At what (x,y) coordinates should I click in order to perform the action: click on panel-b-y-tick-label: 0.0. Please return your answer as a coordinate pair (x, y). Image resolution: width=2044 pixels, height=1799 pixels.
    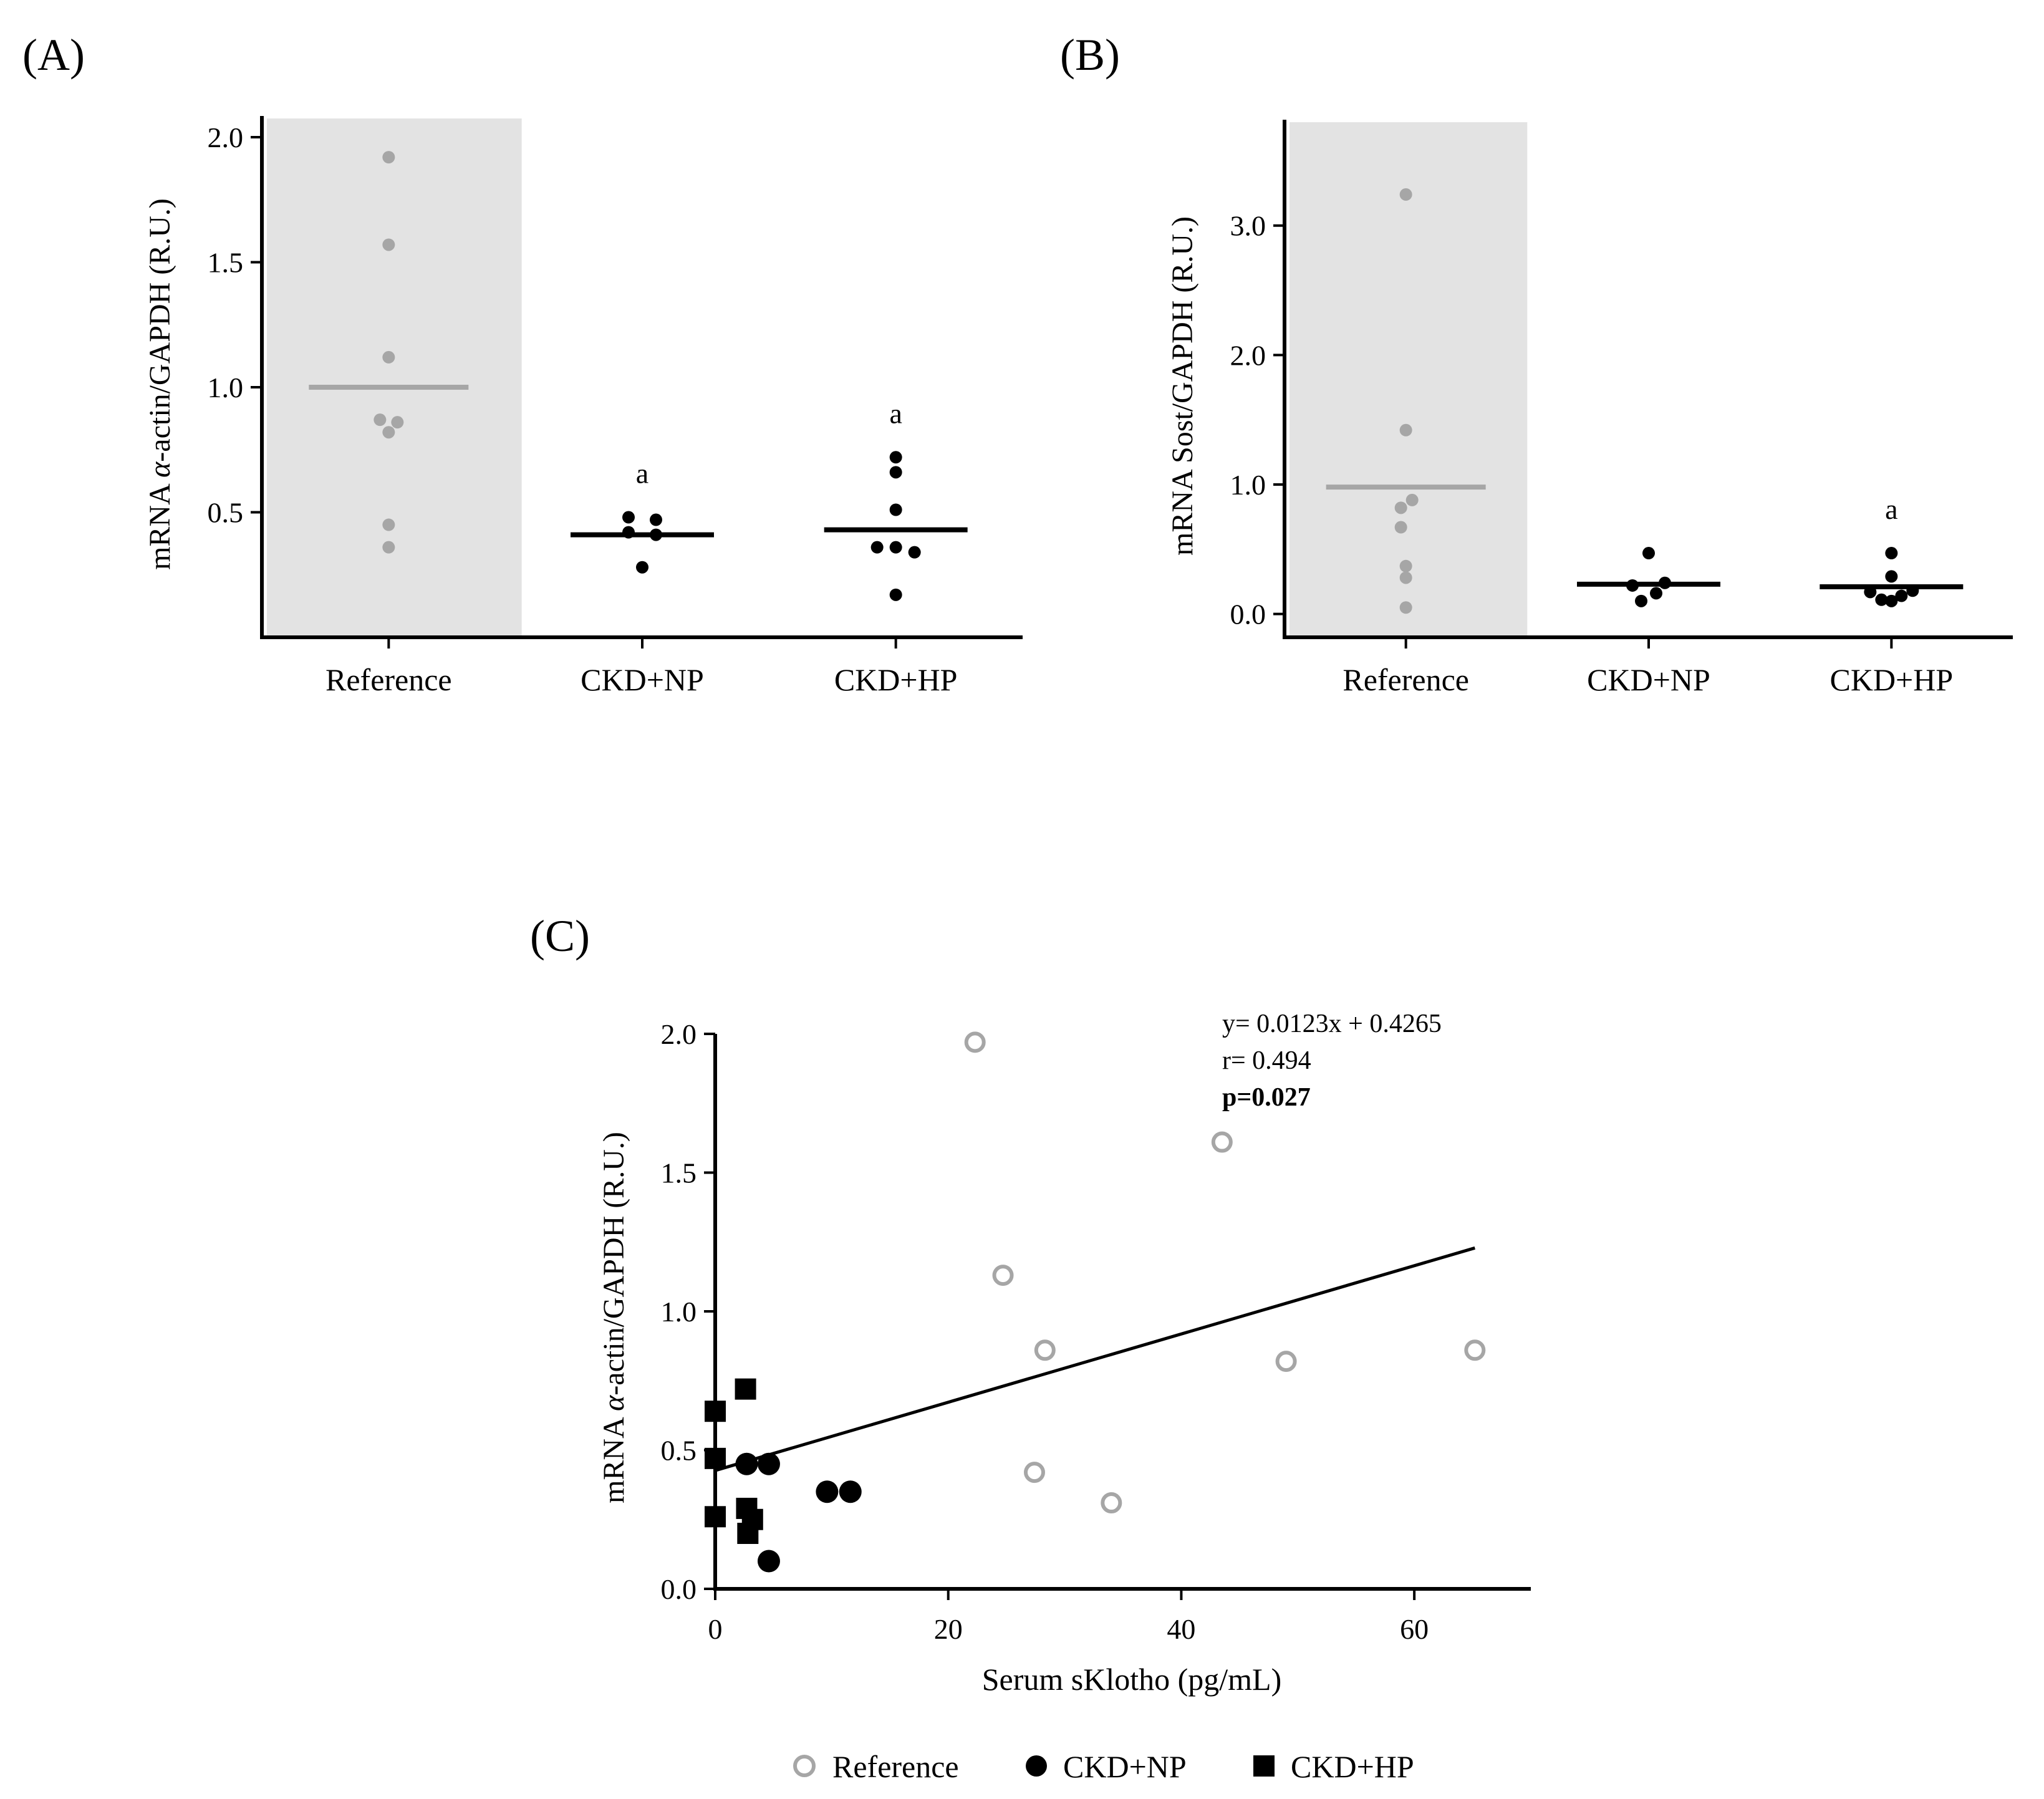
    Looking at the image, I should click on (1248, 614).